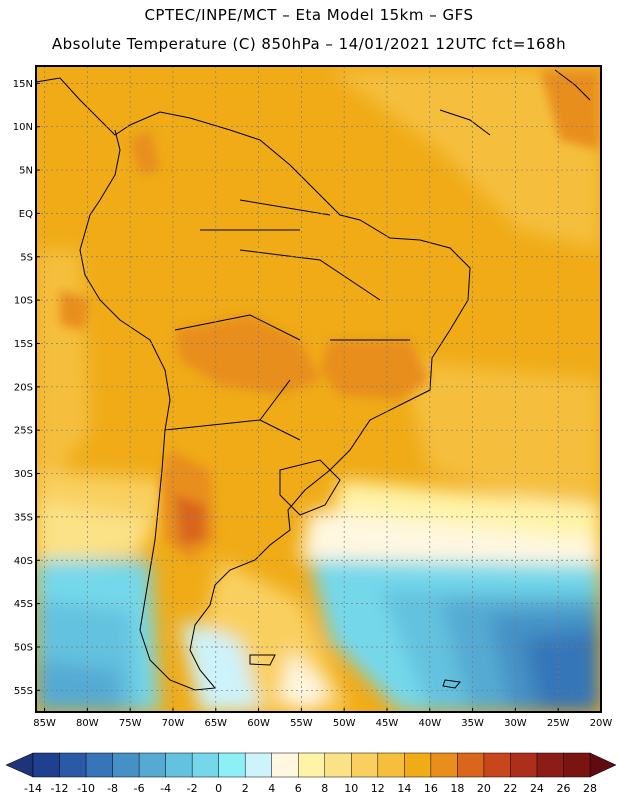 Image resolution: width=618 pixels, height=800 pixels. I want to click on lon-tick-label: 35W, so click(472, 723).